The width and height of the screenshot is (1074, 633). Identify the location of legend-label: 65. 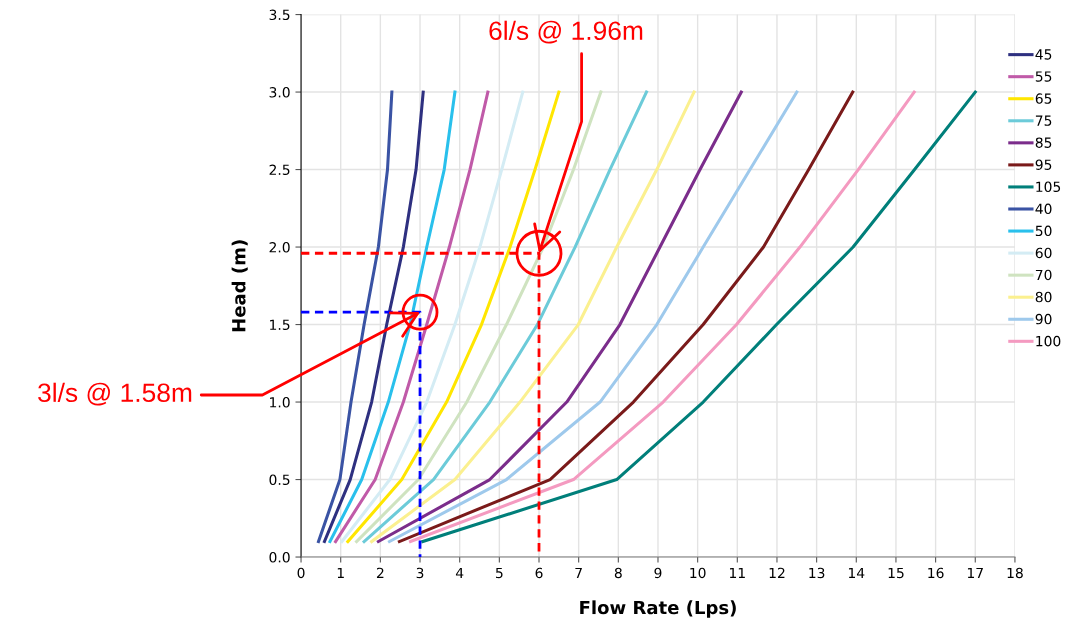
(1043, 98).